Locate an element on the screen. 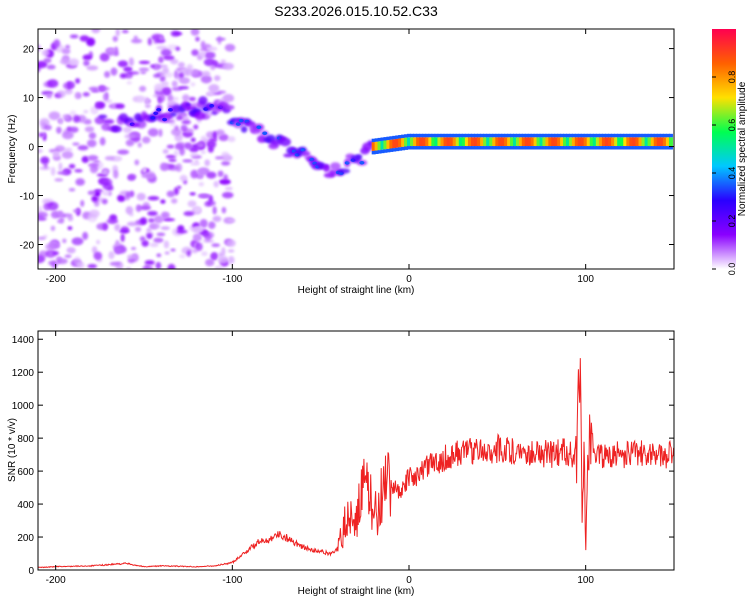 The image size is (750, 605). y-tick-label: 0 is located at coordinates (31, 571).